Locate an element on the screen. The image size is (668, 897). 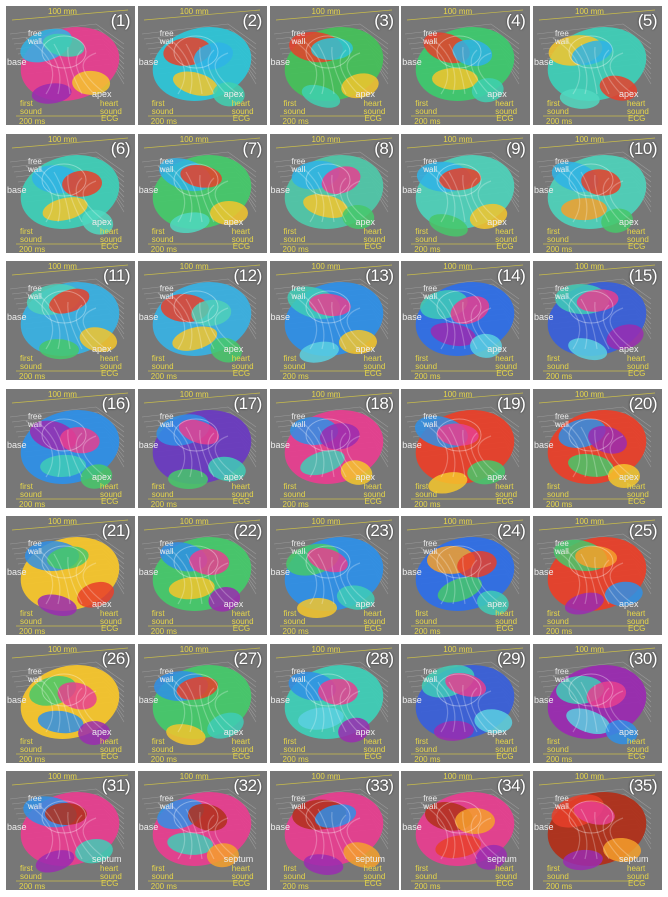
frame-number-label: (6) is located at coordinates (120, 148).